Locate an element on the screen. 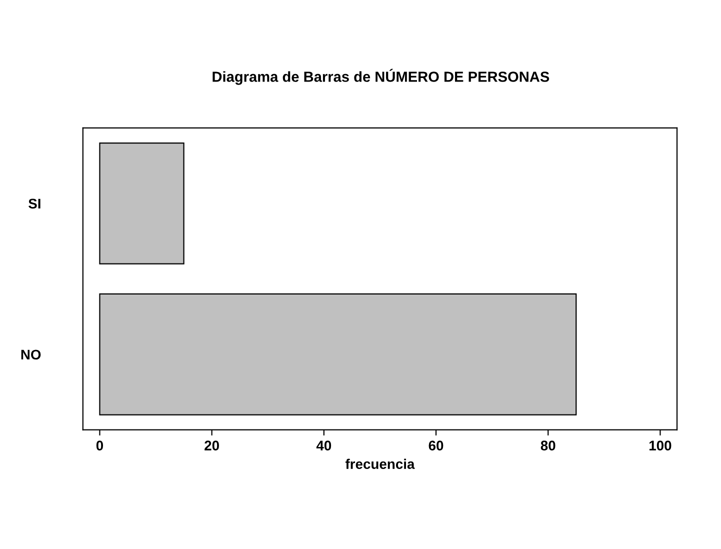 The height and width of the screenshot is (549, 721). y-tick-label: NO is located at coordinates (31, 355).